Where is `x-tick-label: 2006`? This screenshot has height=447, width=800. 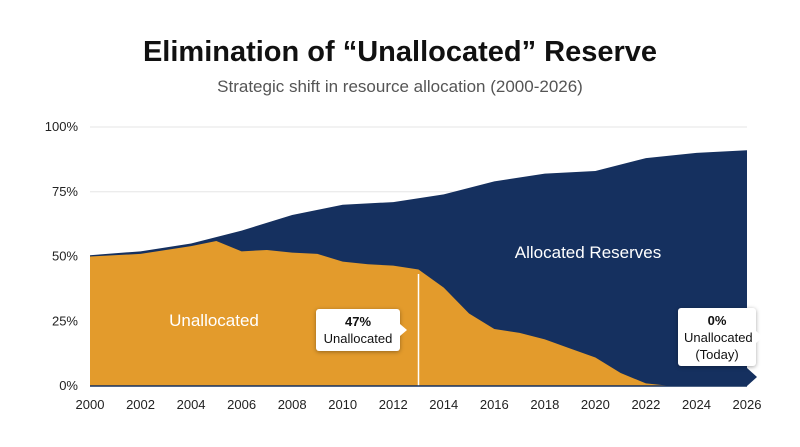 x-tick-label: 2006 is located at coordinates (241, 404).